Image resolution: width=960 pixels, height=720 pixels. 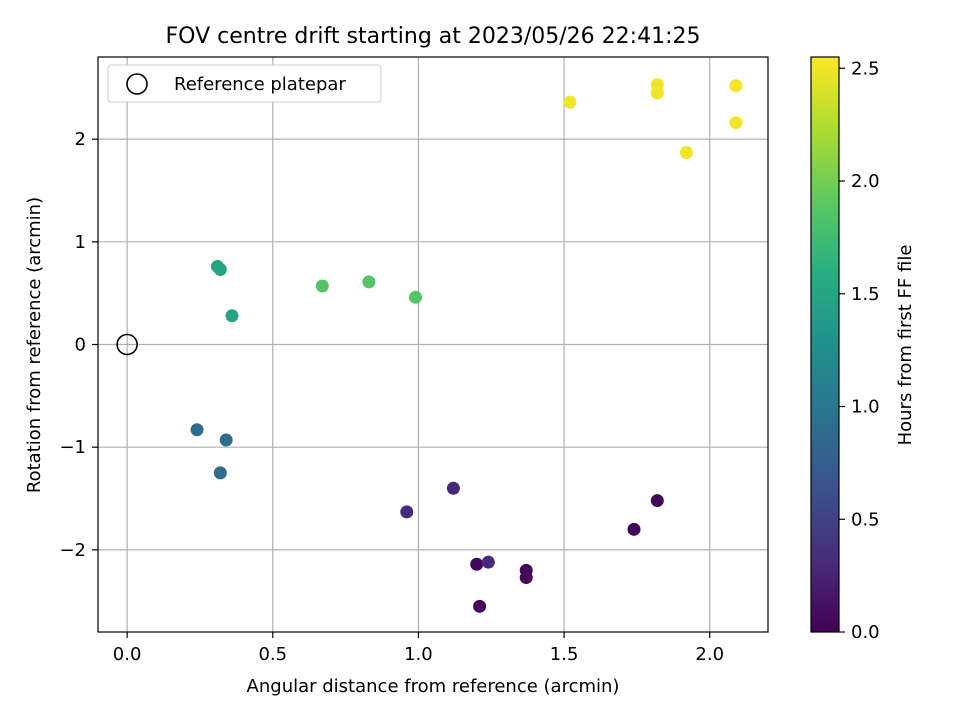 I want to click on x-axis-label: Angular distance from reference (arcmin), so click(x=433, y=686).